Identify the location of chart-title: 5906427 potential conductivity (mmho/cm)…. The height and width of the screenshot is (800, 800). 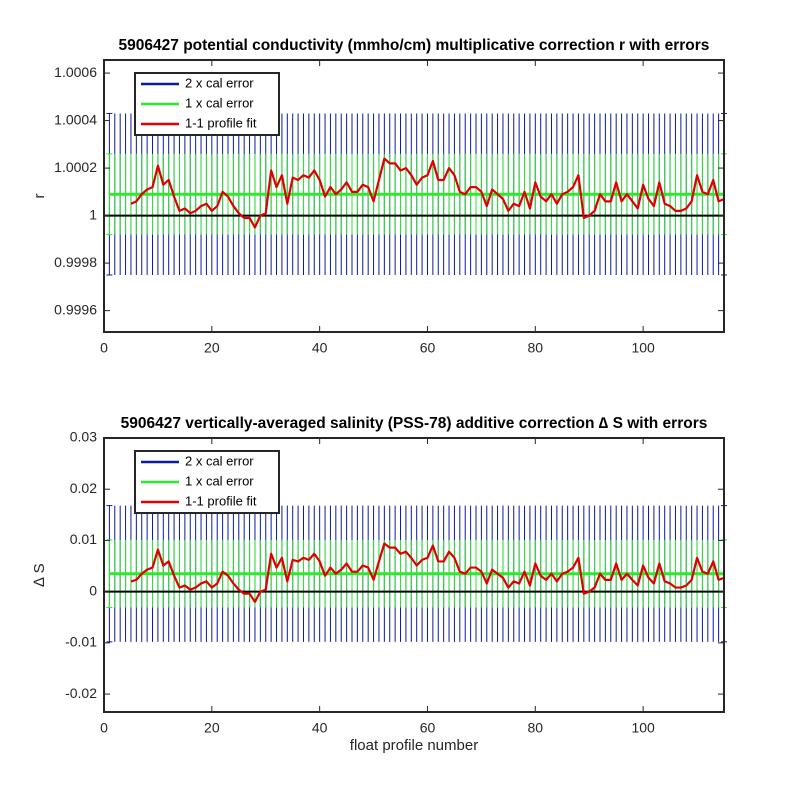
(414, 45).